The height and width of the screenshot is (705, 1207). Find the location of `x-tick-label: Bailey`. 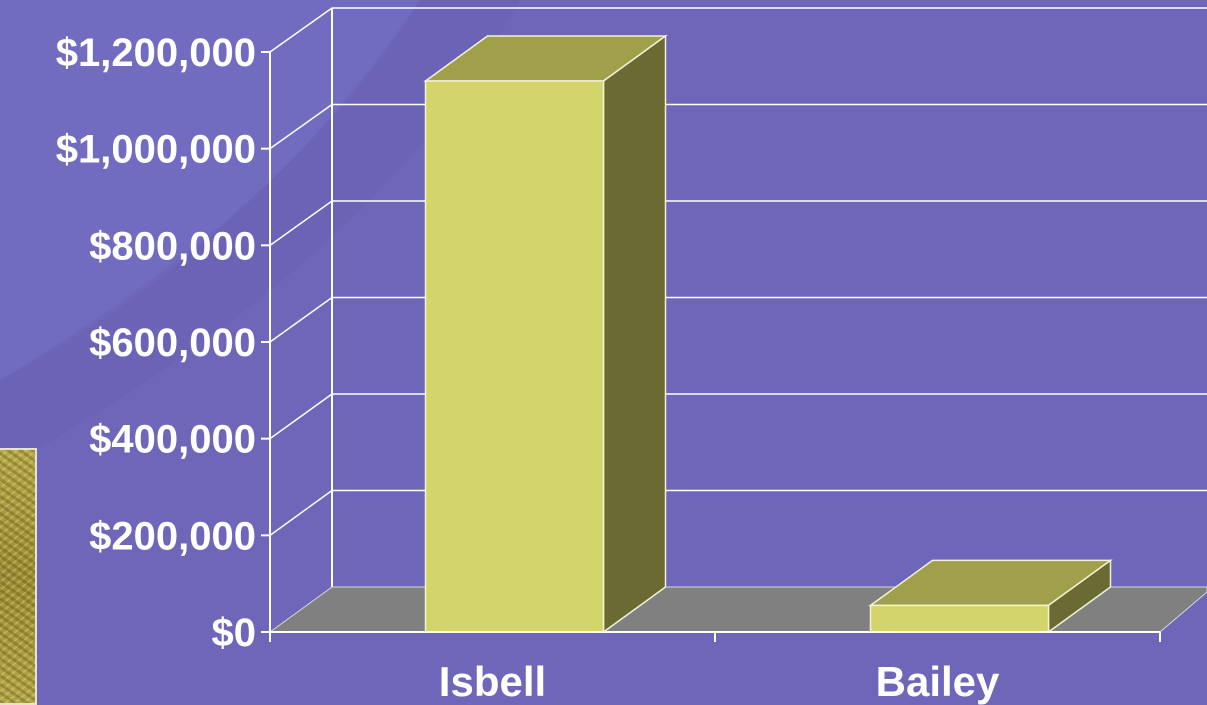

x-tick-label: Bailey is located at coordinates (938, 681).